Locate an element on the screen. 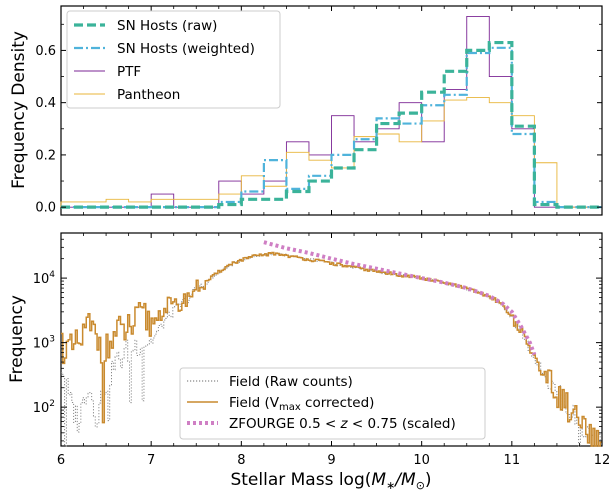 The width and height of the screenshot is (613, 493). top-y-tick-label: 0.2 is located at coordinates (45, 155).